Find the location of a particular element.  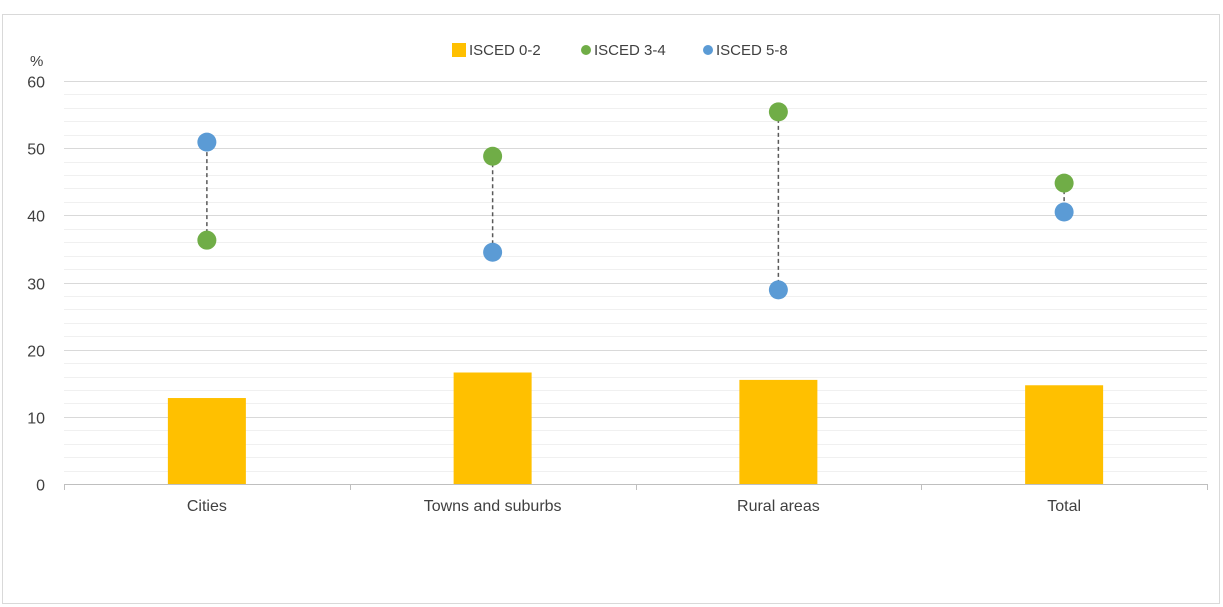

y-tick-label: 20 is located at coordinates (36, 352).